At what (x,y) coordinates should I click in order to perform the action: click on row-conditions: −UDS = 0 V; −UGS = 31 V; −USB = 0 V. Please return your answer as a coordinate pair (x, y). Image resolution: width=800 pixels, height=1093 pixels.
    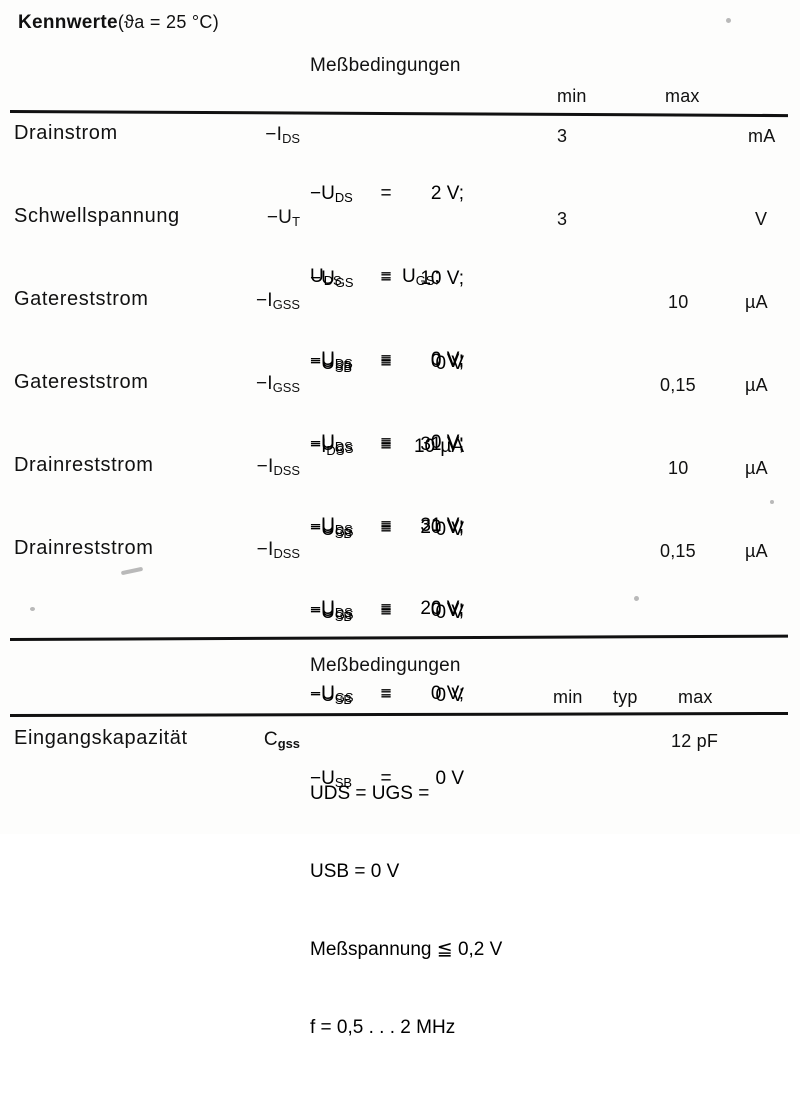
    Looking at the image, I should click on (387, 445).